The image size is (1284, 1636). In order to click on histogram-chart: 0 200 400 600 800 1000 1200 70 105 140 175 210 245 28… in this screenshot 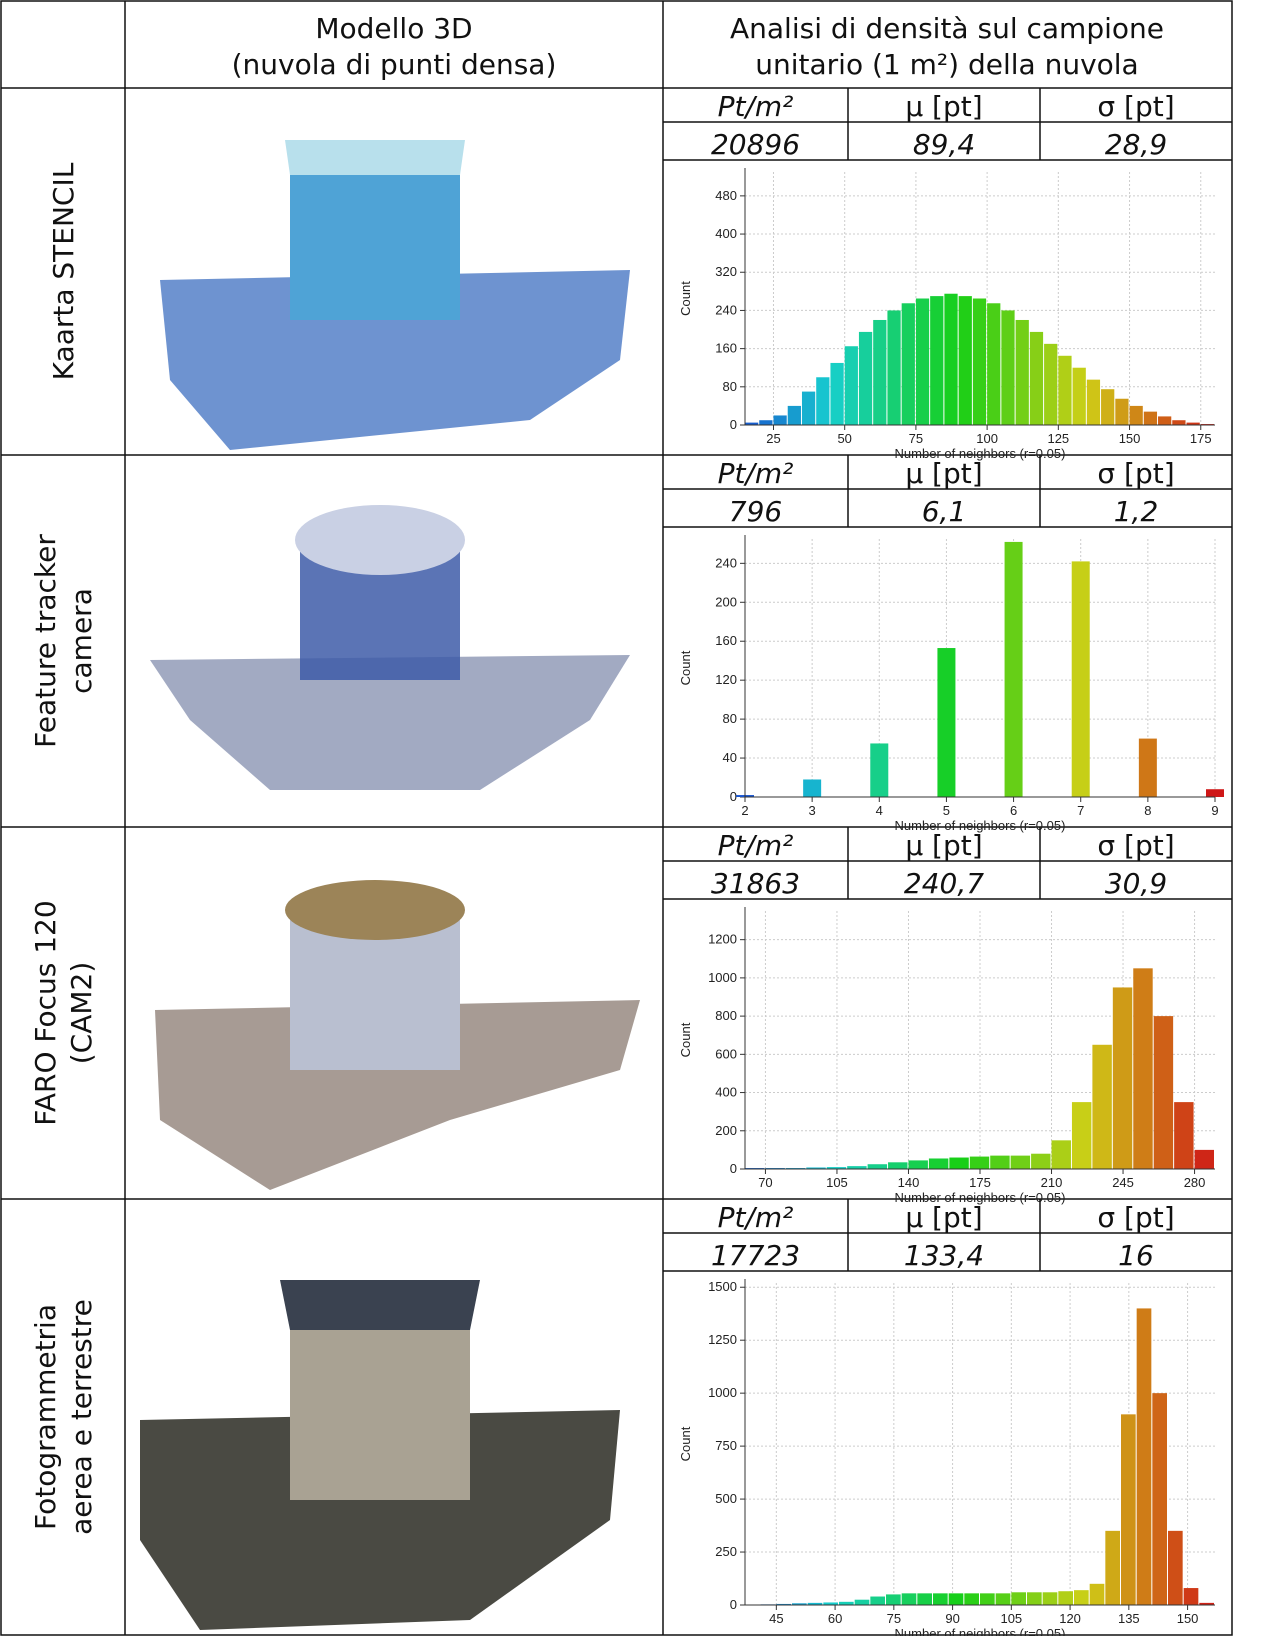, I will do `click(946, 1056)`.